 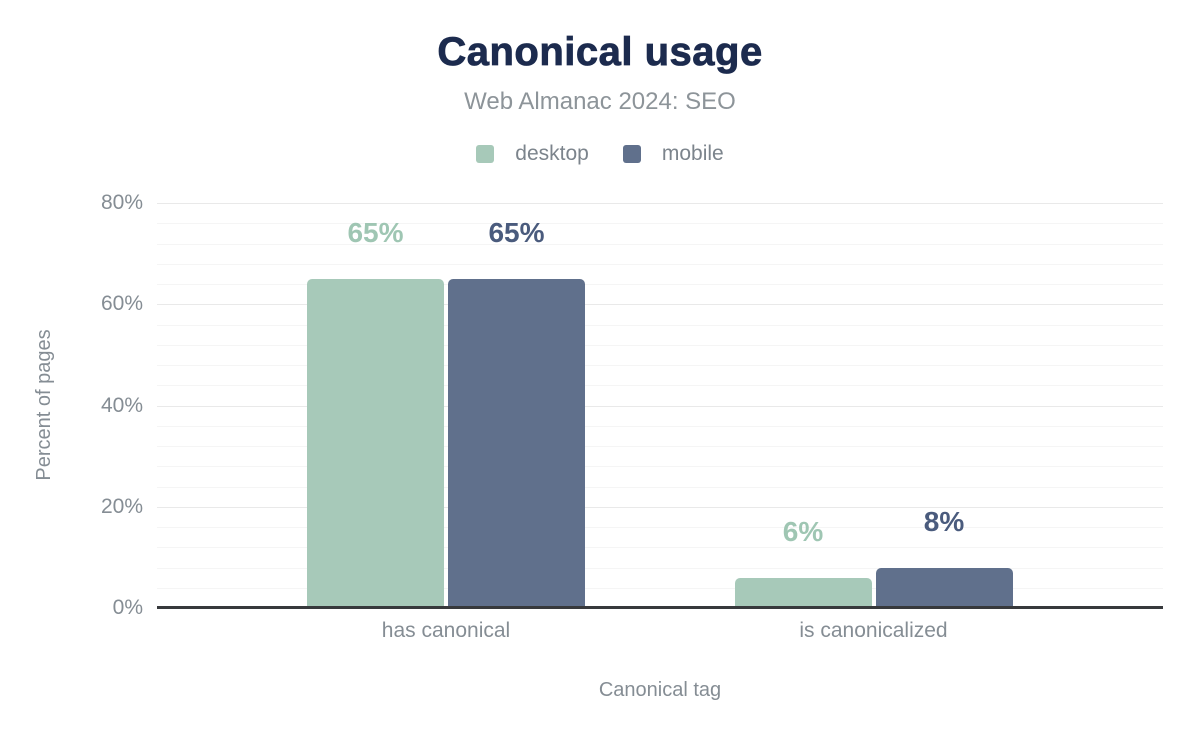 What do you see at coordinates (375, 232) in the screenshot?
I see `data-label-desktop-has-canonical: 65%` at bounding box center [375, 232].